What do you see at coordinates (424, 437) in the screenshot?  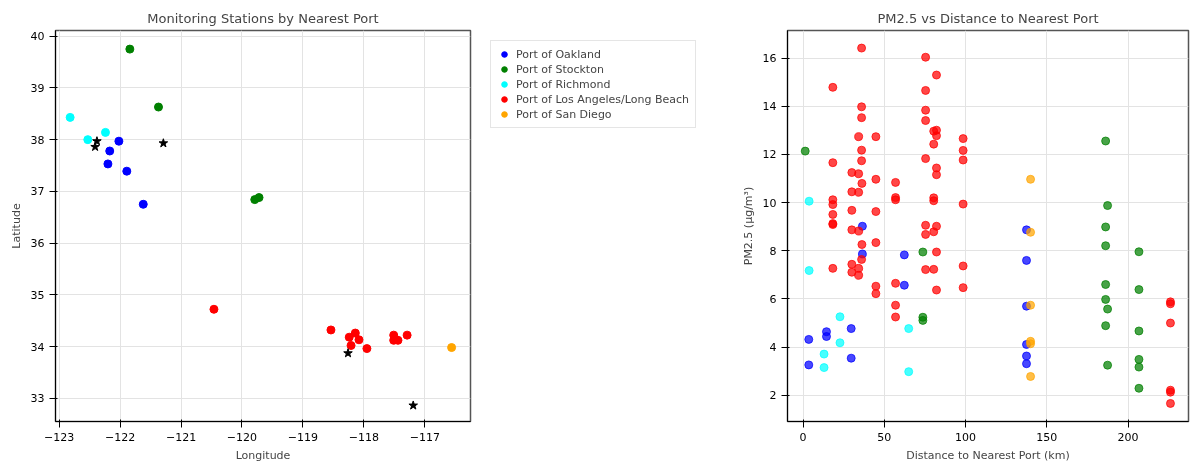 I see `x-tick-label: −117` at bounding box center [424, 437].